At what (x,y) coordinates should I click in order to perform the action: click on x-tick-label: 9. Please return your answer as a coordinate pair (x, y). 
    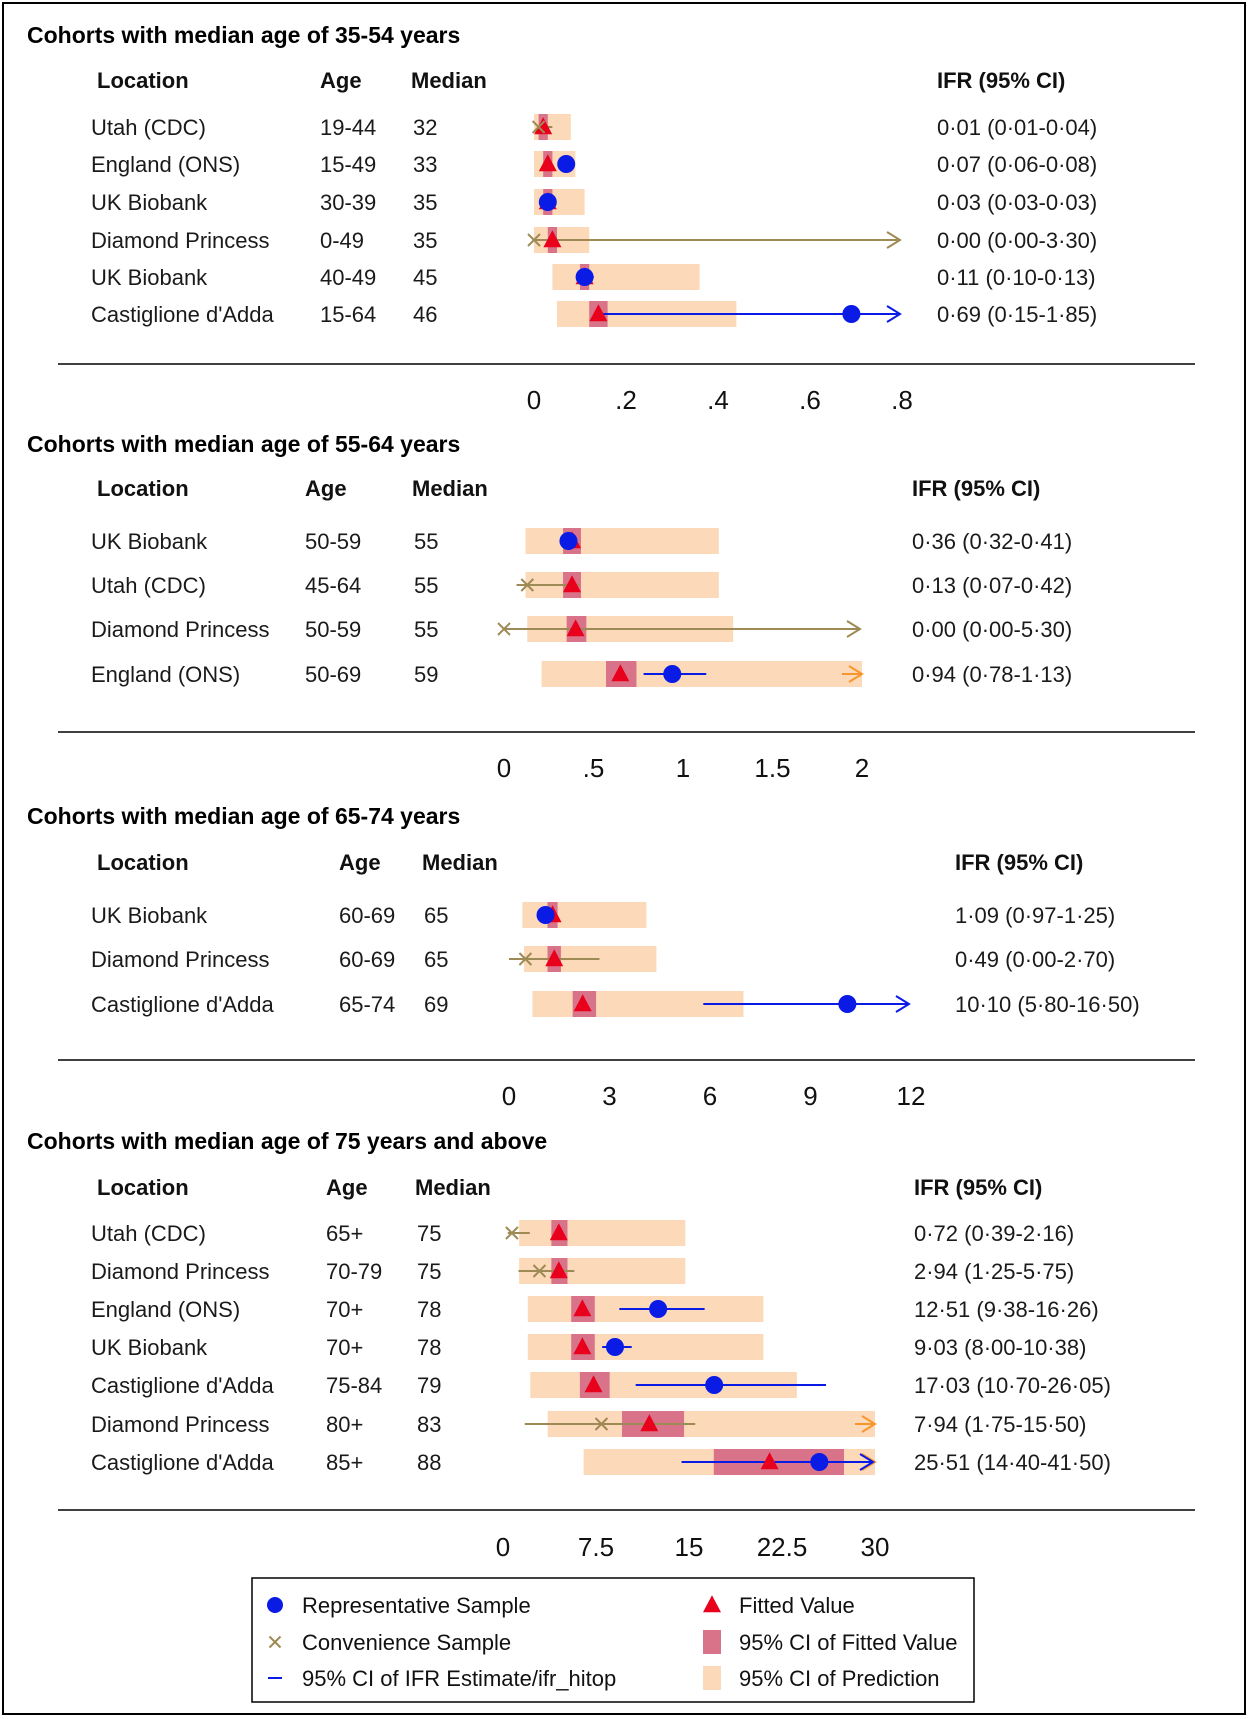
    Looking at the image, I should click on (810, 1096).